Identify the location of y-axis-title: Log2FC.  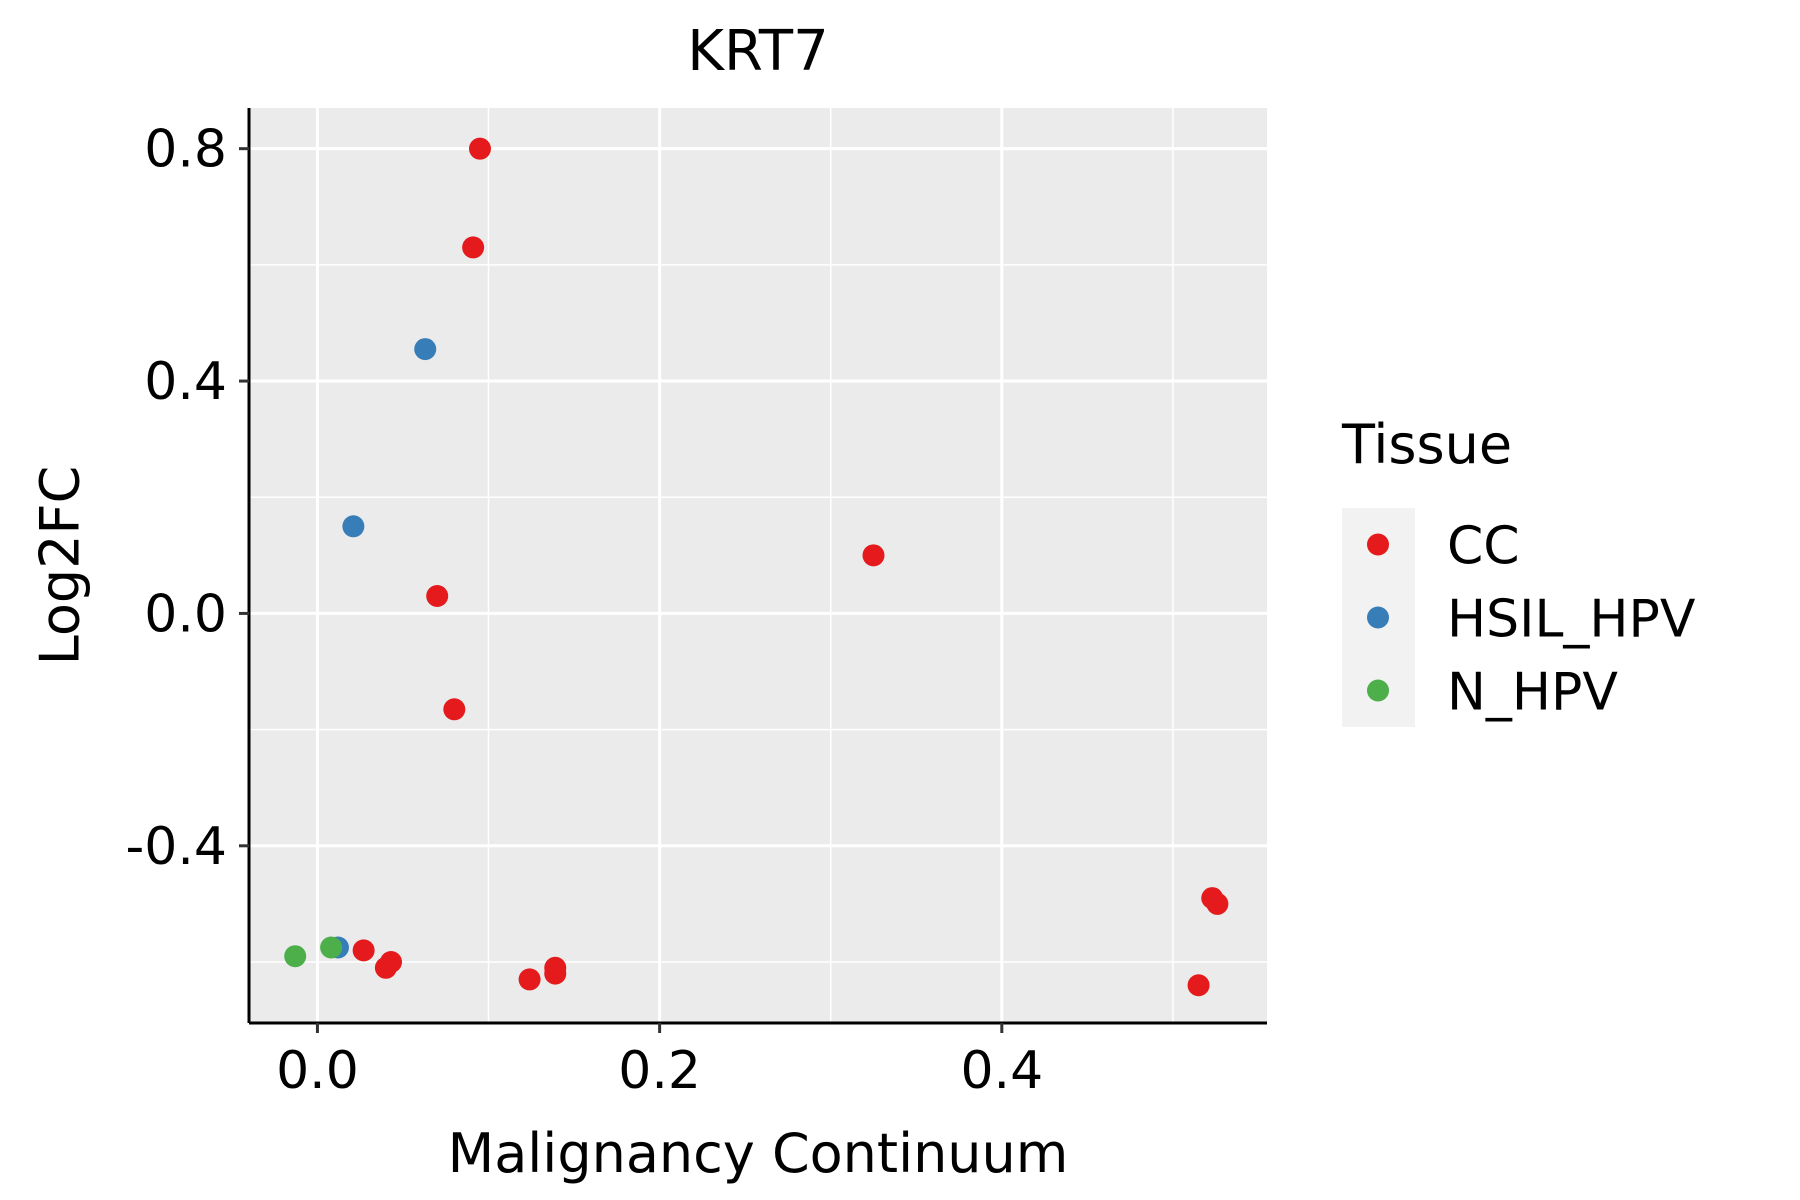
(60, 566).